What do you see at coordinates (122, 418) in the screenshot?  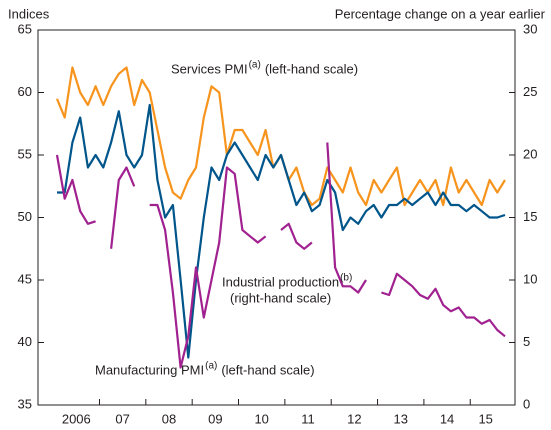 I see `x-tick-label: 07` at bounding box center [122, 418].